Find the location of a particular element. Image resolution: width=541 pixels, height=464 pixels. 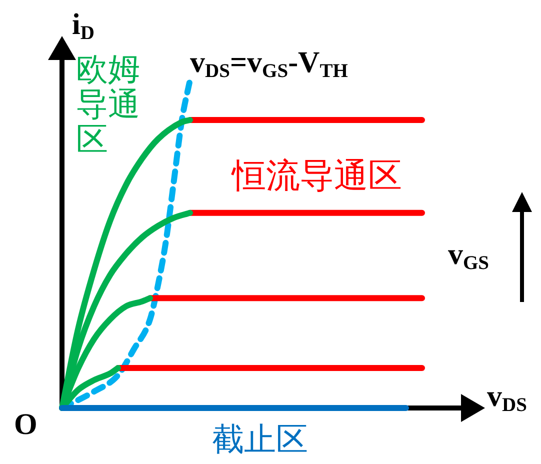

annotation: v$_{DS}$=v$_{GS}$-V$_{TH}$ is located at coordinates (269, 64).